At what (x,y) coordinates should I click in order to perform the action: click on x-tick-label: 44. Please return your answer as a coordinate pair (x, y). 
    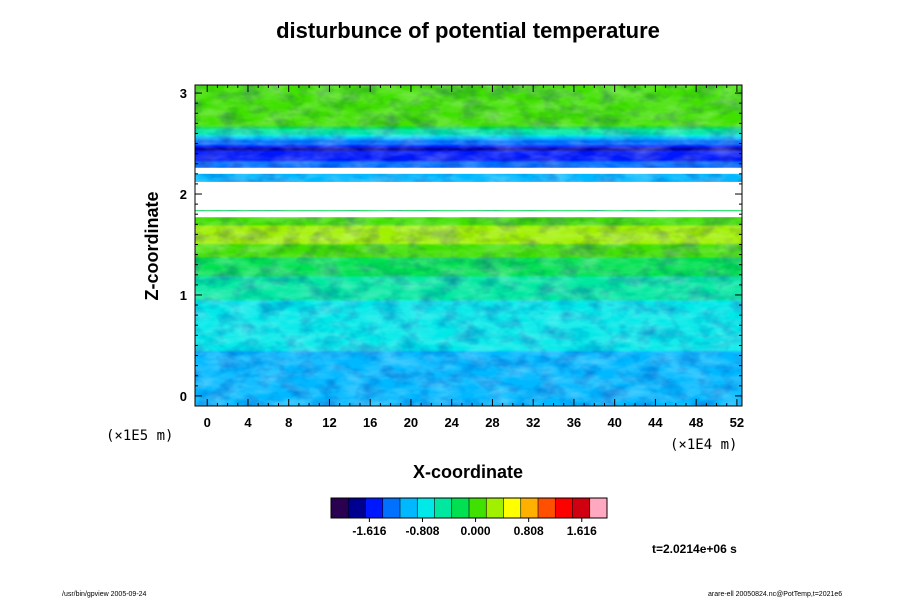
    Looking at the image, I should click on (655, 422).